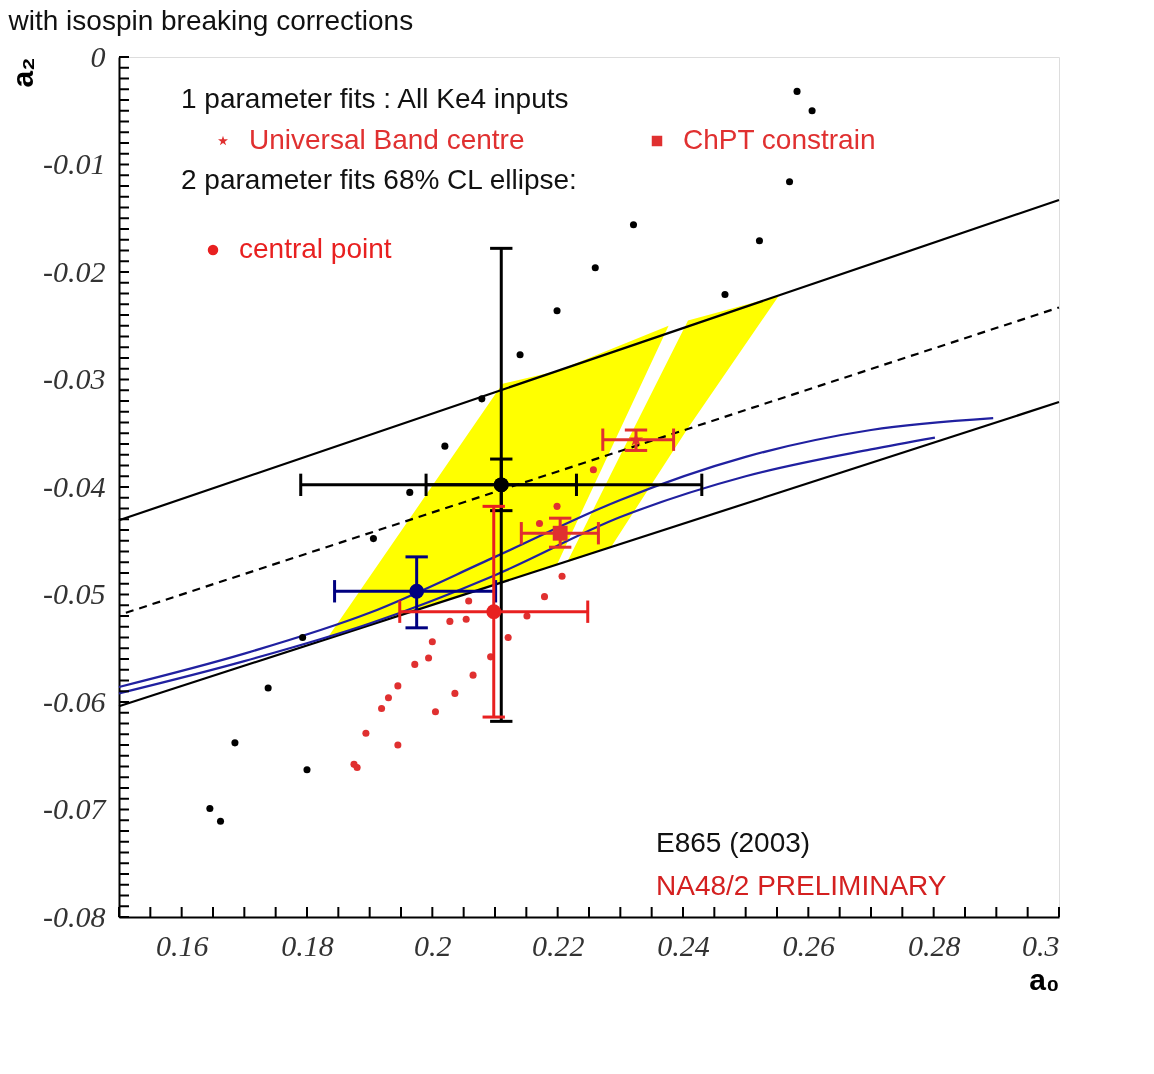 This screenshot has width=1154, height=1074. I want to click on x-tick-label: 0.28, so click(934, 945).